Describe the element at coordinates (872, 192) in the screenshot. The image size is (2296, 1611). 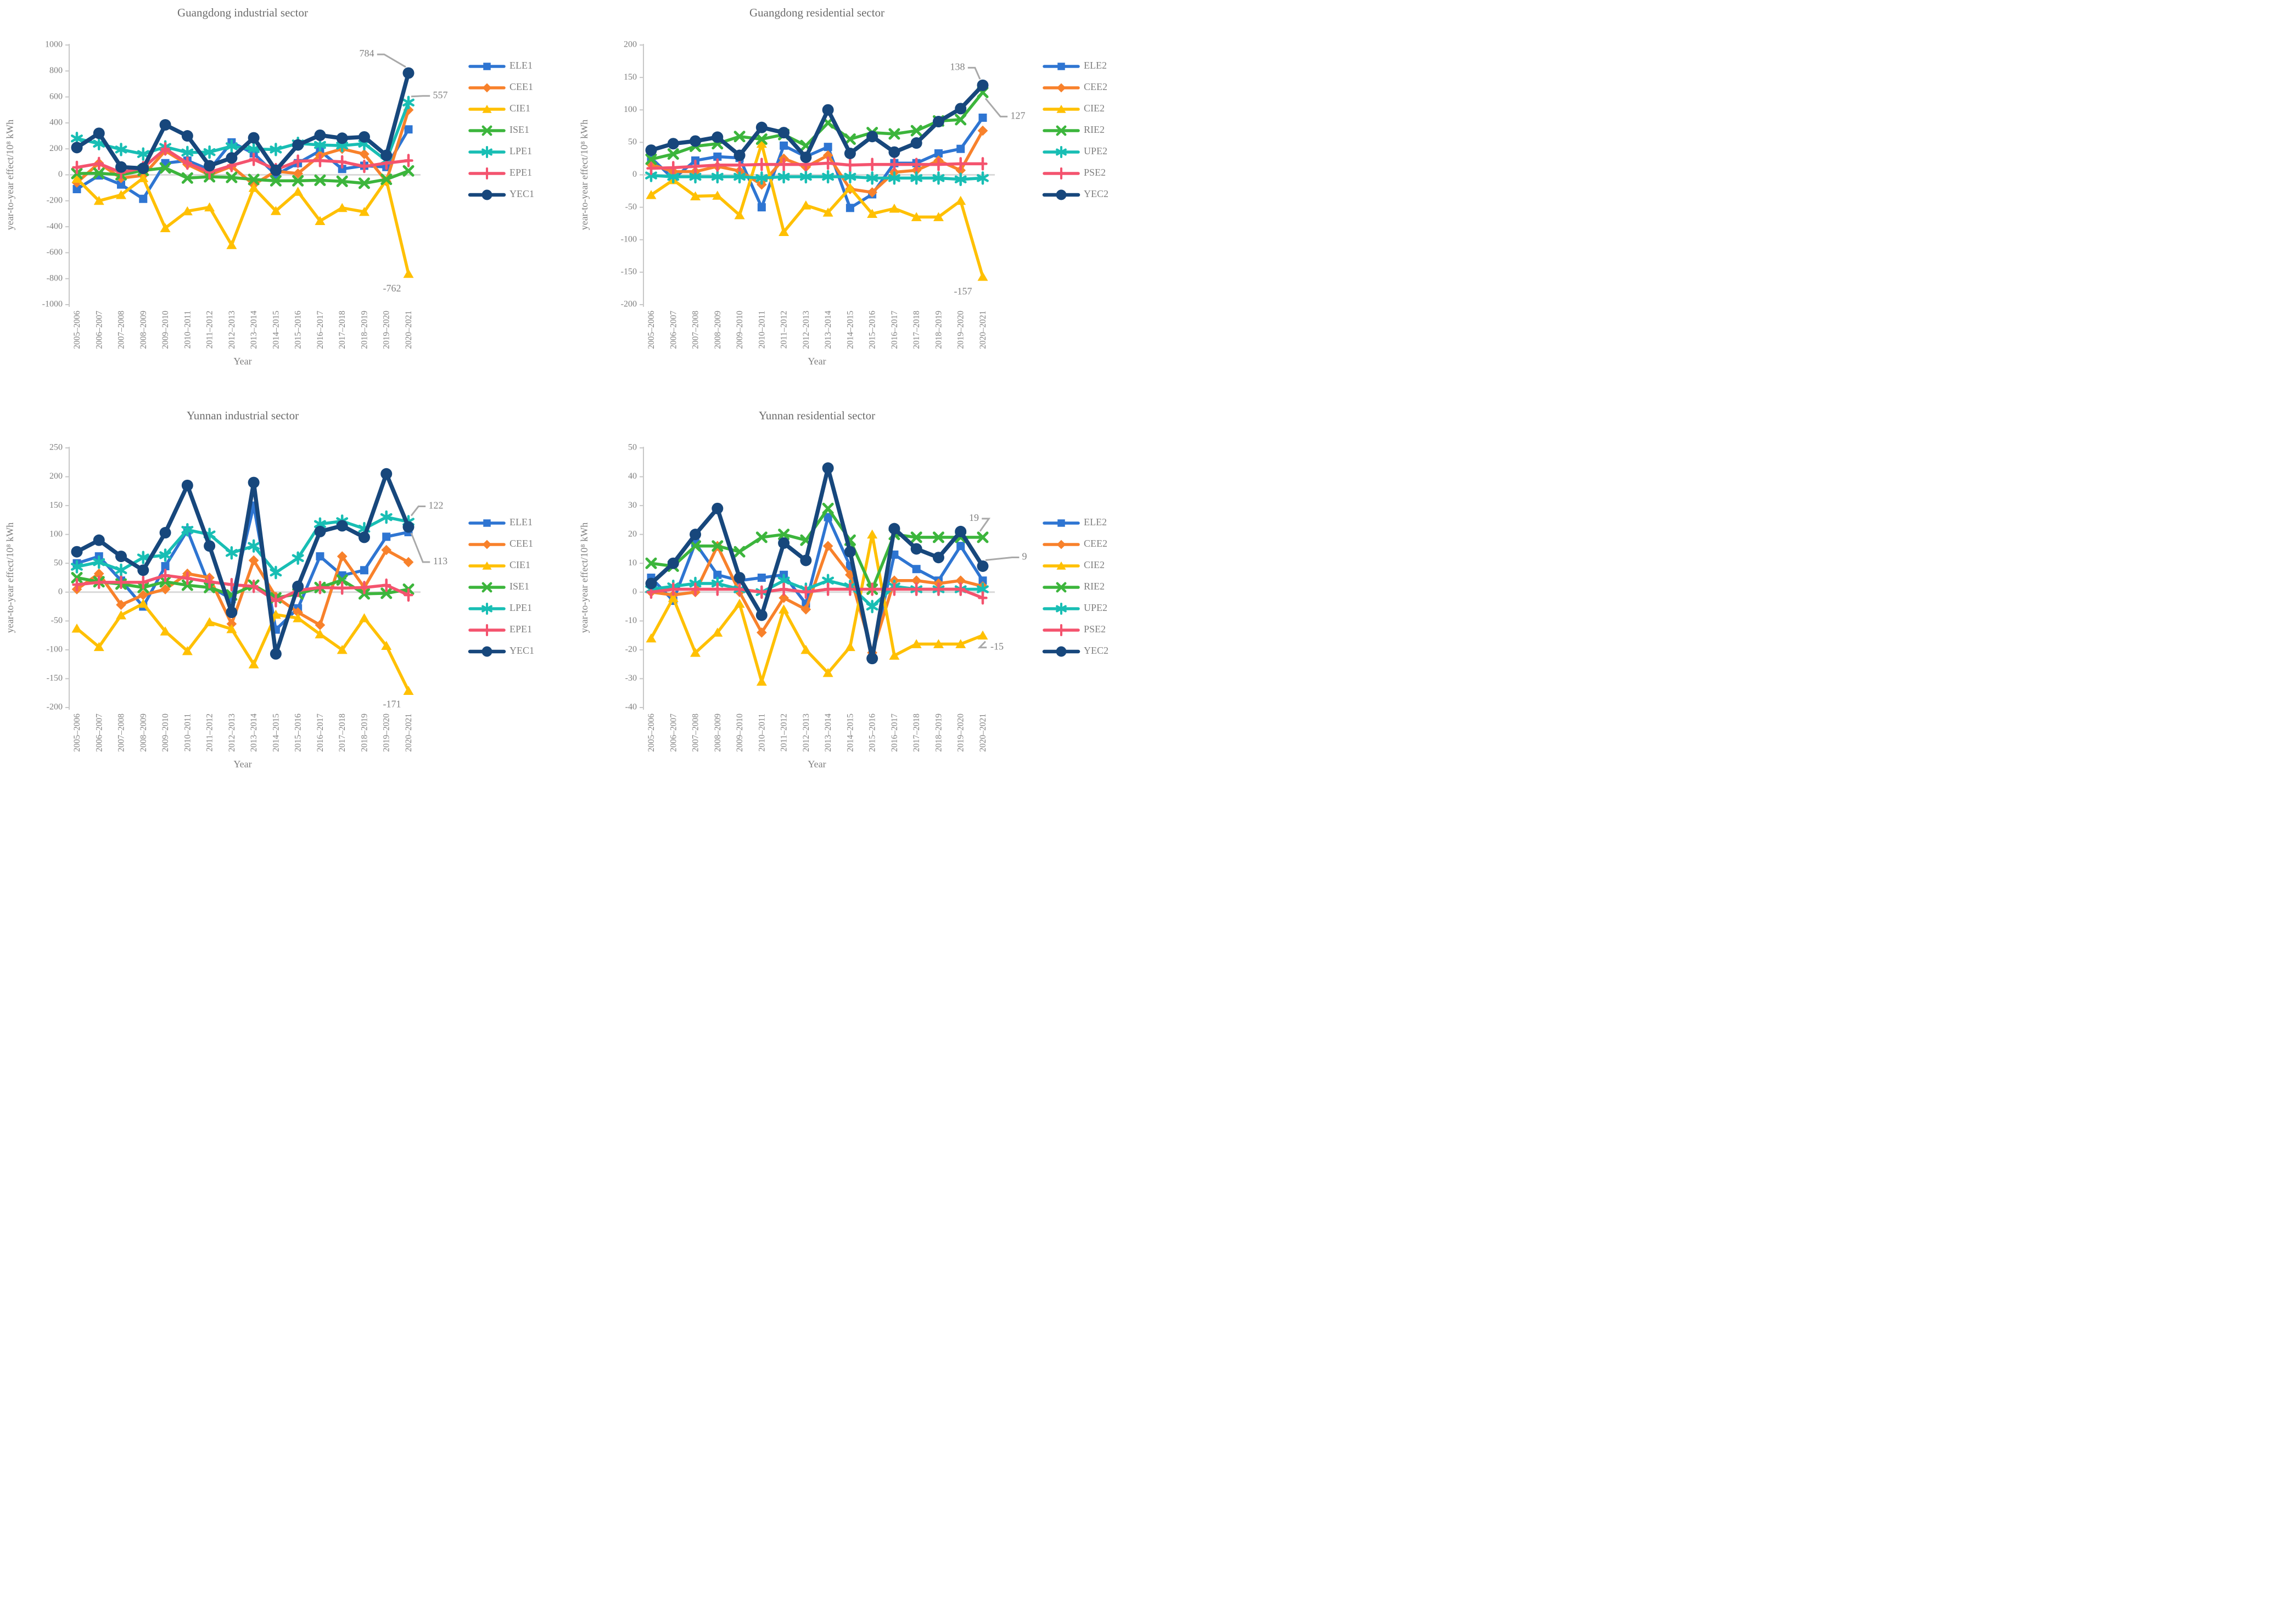
I see `series-CEE2-marker` at that location.